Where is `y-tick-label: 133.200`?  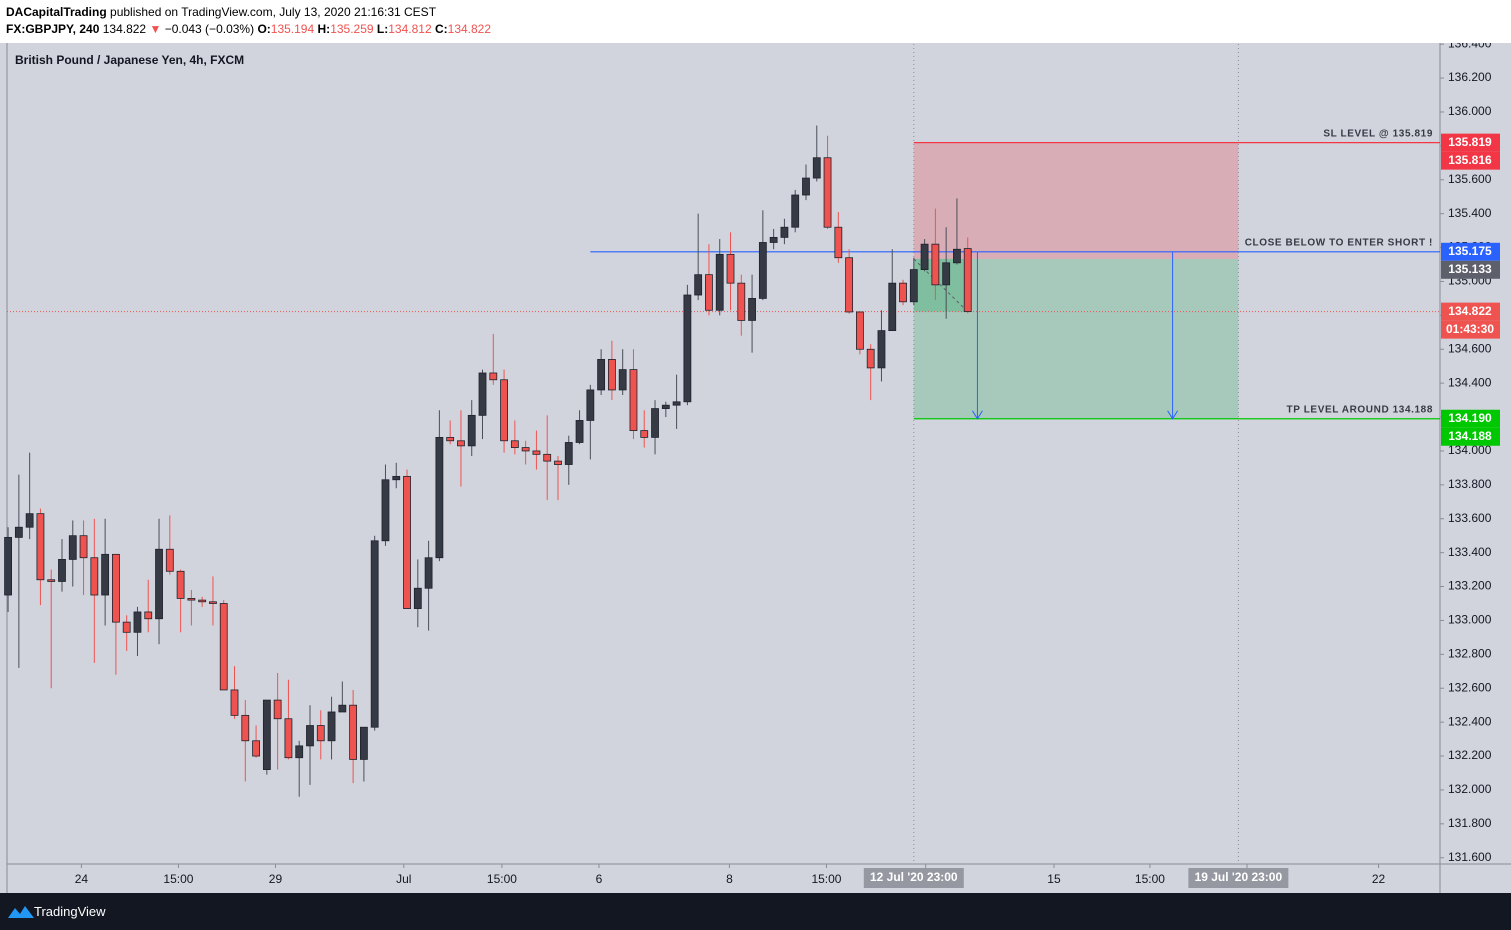
y-tick-label: 133.200 is located at coordinates (1470, 586).